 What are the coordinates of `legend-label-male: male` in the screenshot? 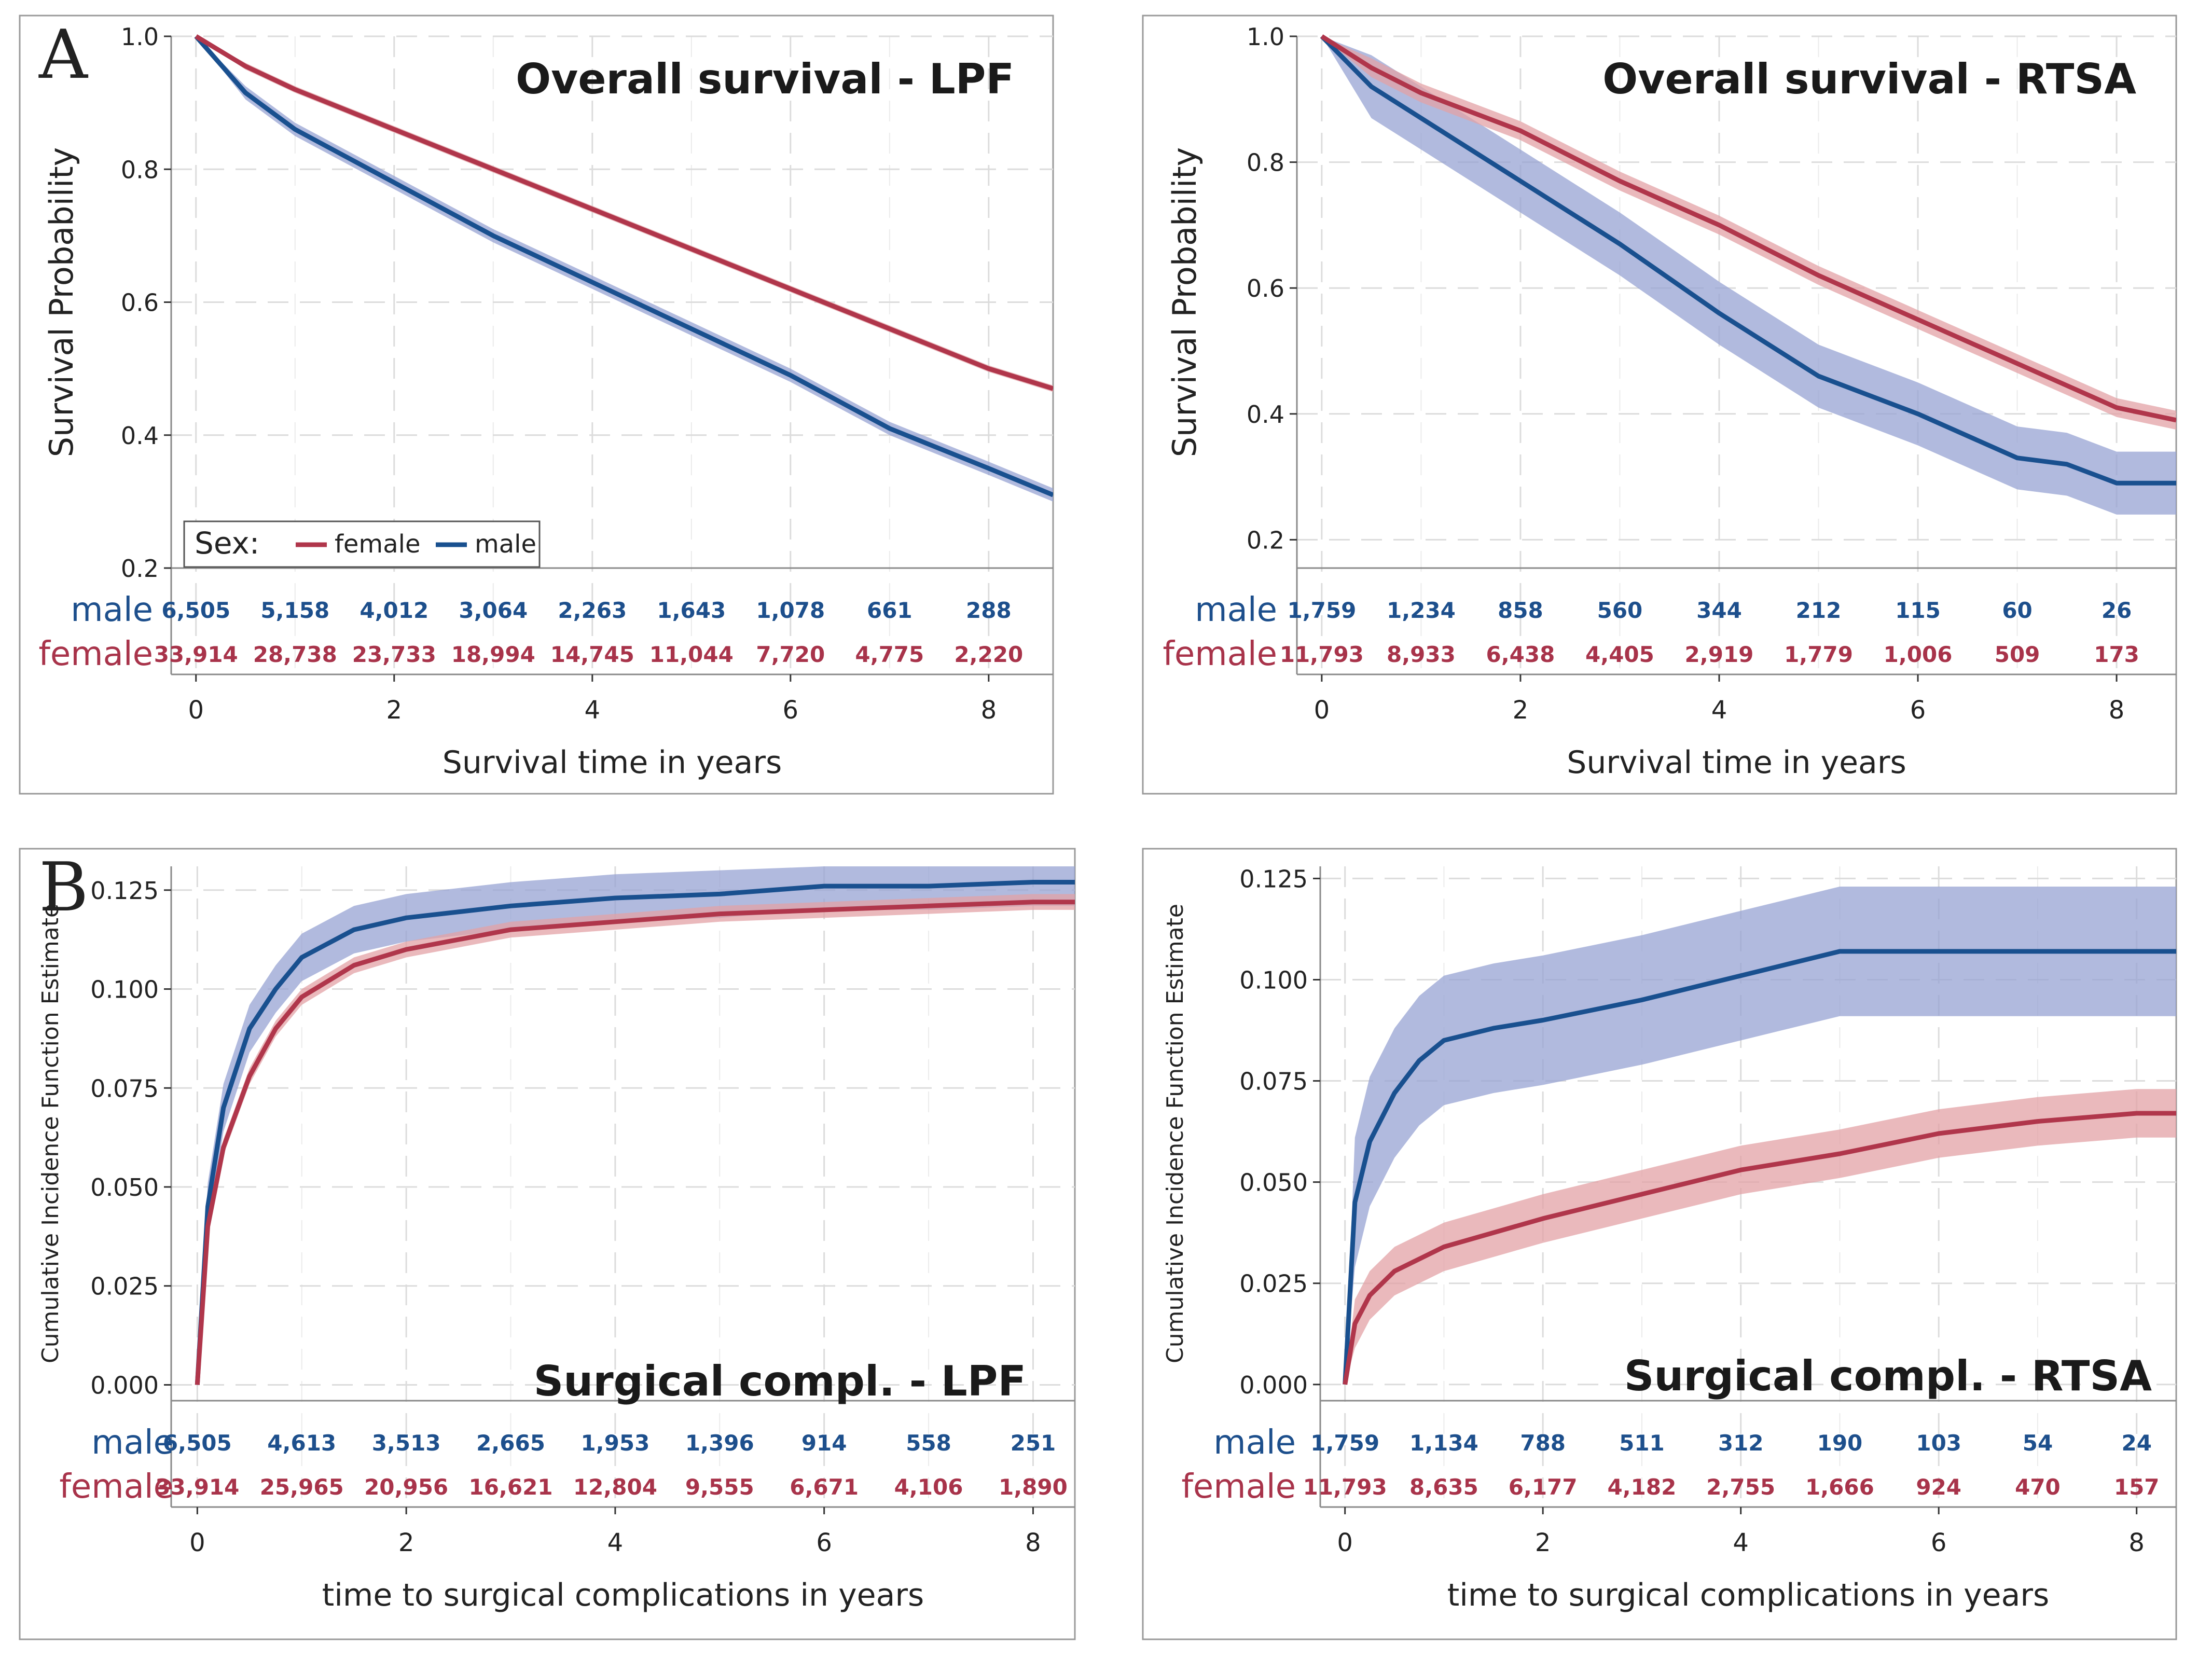 It's located at (505, 544).